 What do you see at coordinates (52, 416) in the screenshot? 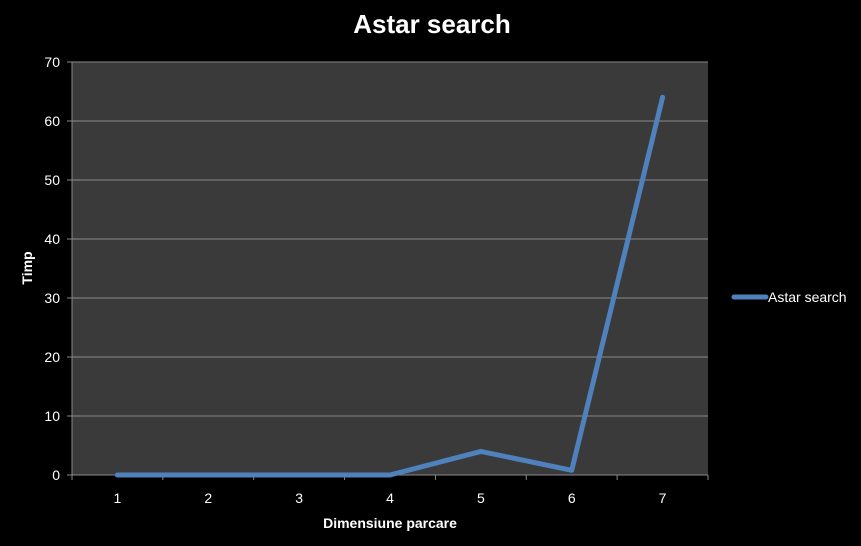
I see `y-tick-label: 10` at bounding box center [52, 416].